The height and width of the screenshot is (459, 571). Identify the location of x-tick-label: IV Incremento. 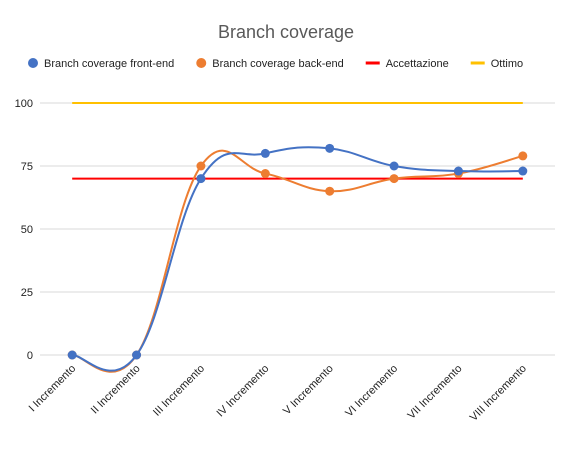
(243, 391).